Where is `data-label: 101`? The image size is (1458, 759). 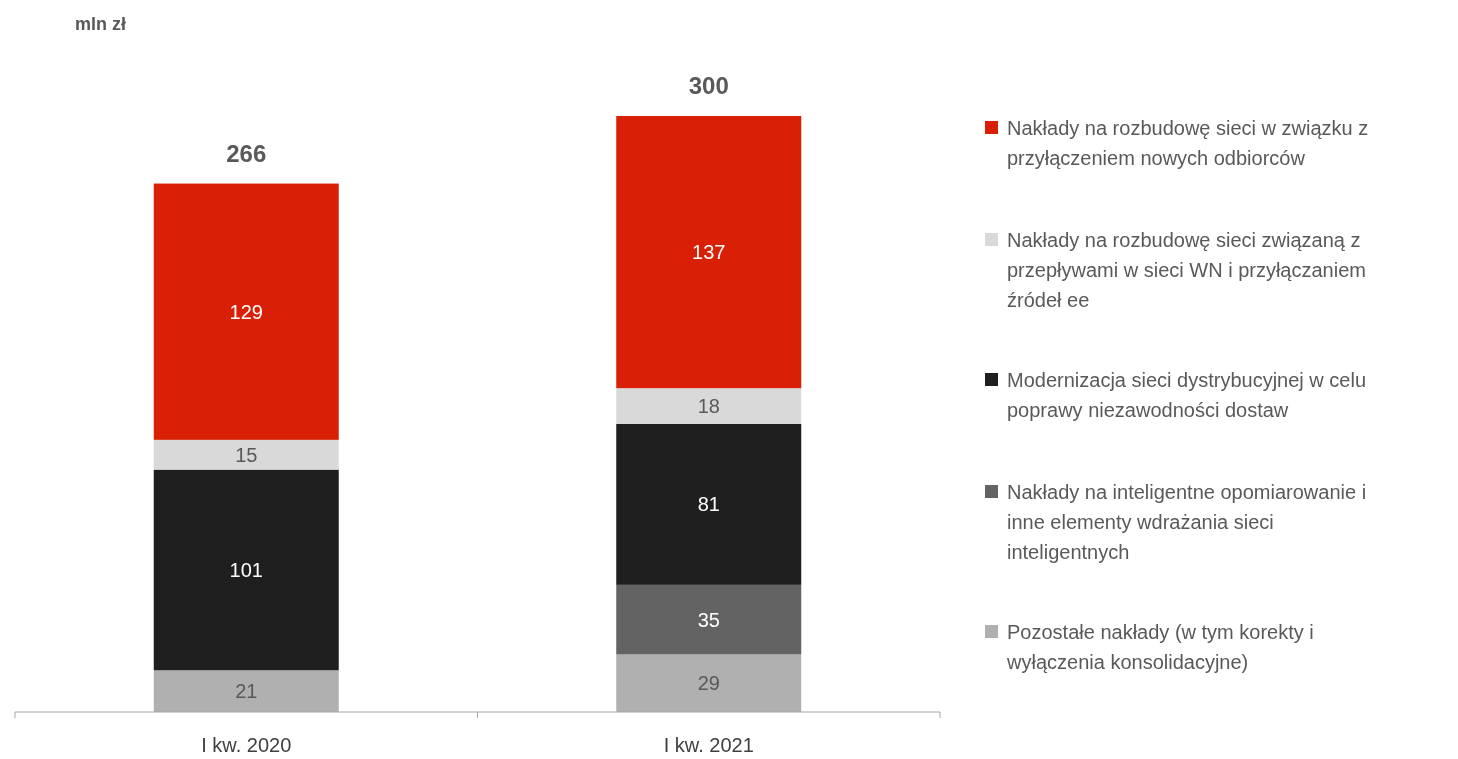
data-label: 101 is located at coordinates (246, 569).